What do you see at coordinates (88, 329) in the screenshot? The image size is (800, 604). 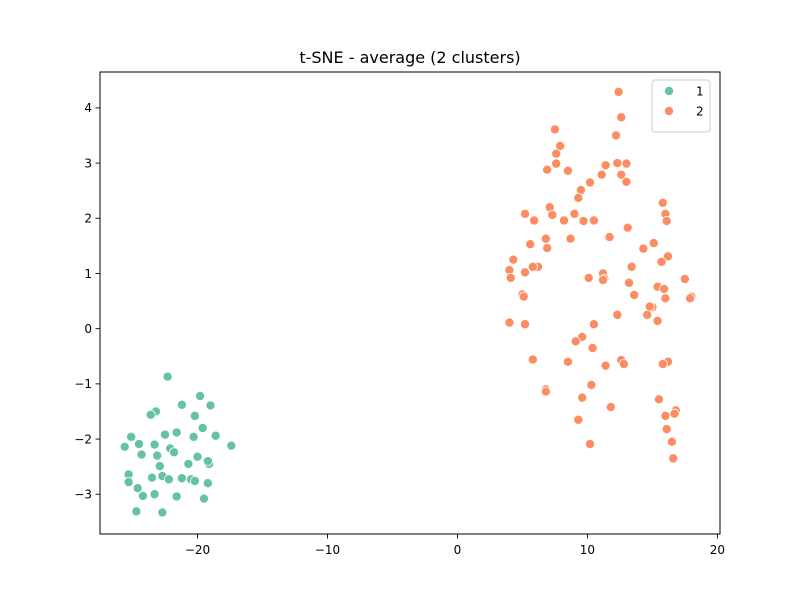 I see `y-tick-label: 0` at bounding box center [88, 329].